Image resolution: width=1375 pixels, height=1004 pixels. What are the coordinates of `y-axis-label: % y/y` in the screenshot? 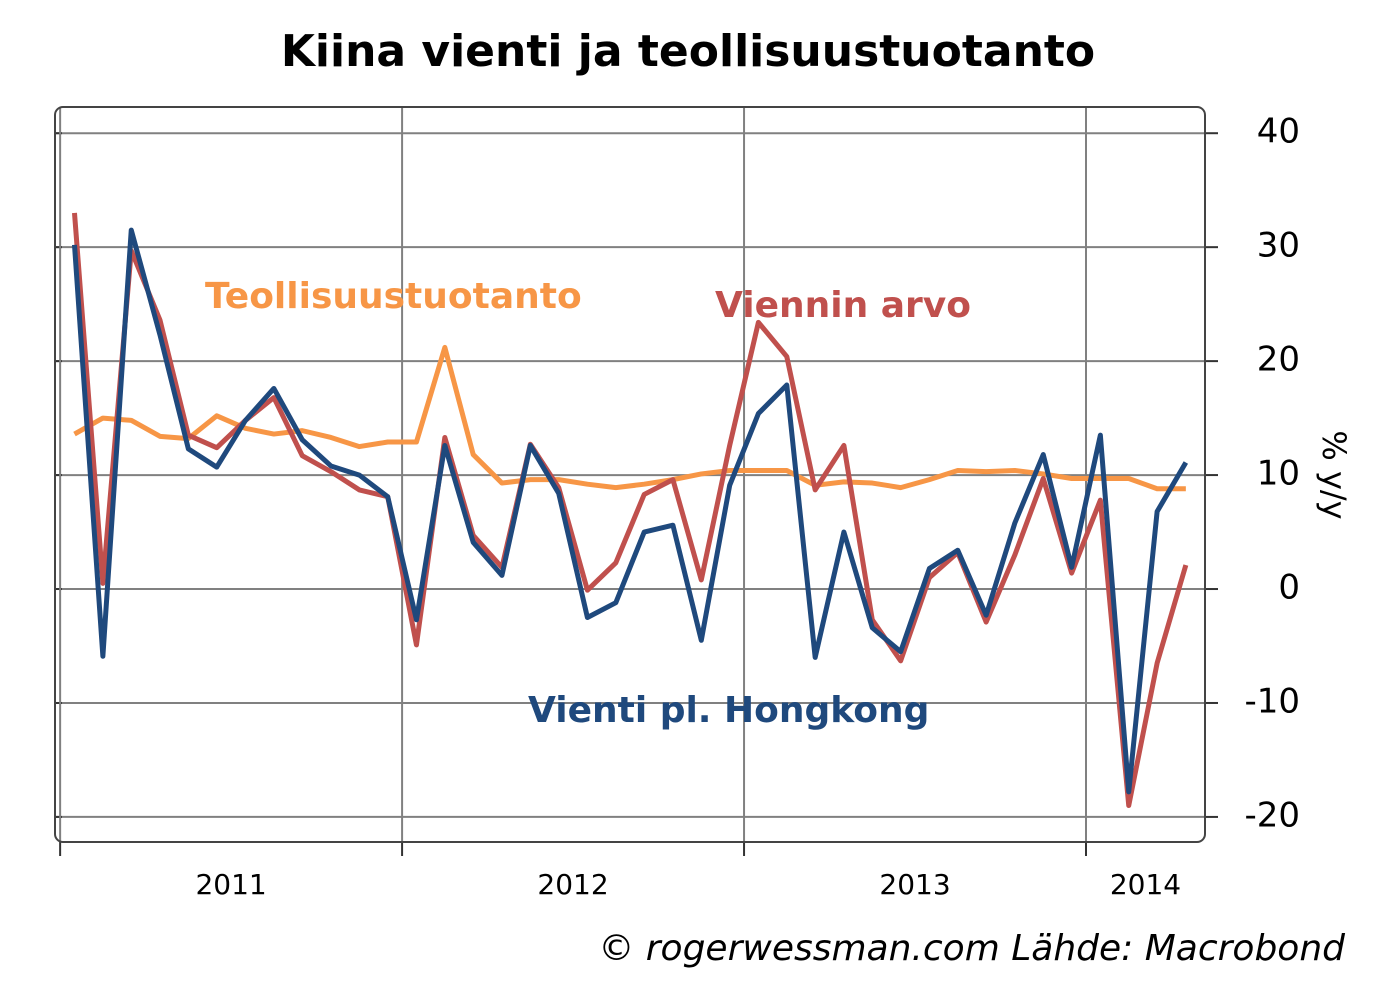 It's located at (1334, 474).